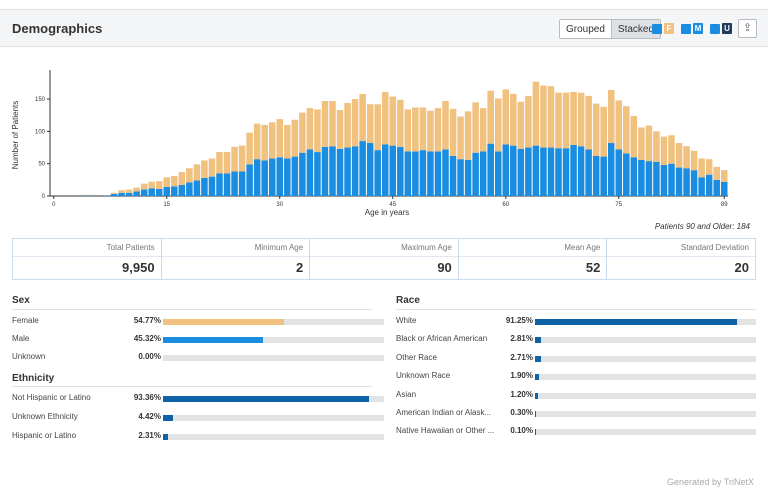 This screenshot has width=768, height=493. What do you see at coordinates (582, 247) in the screenshot?
I see `stat-label: Mean Age` at bounding box center [582, 247].